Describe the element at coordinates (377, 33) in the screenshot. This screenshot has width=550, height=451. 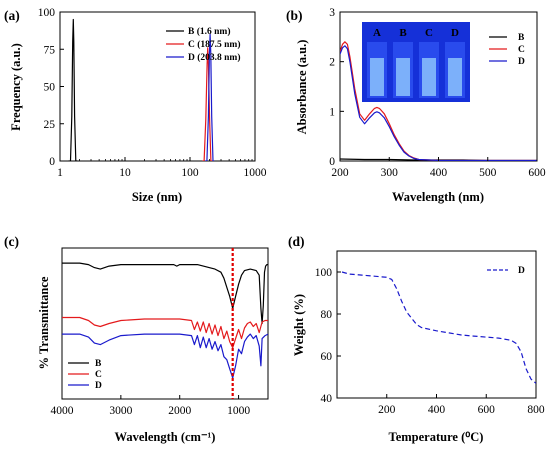
I see `inset-label-A: A` at that location.